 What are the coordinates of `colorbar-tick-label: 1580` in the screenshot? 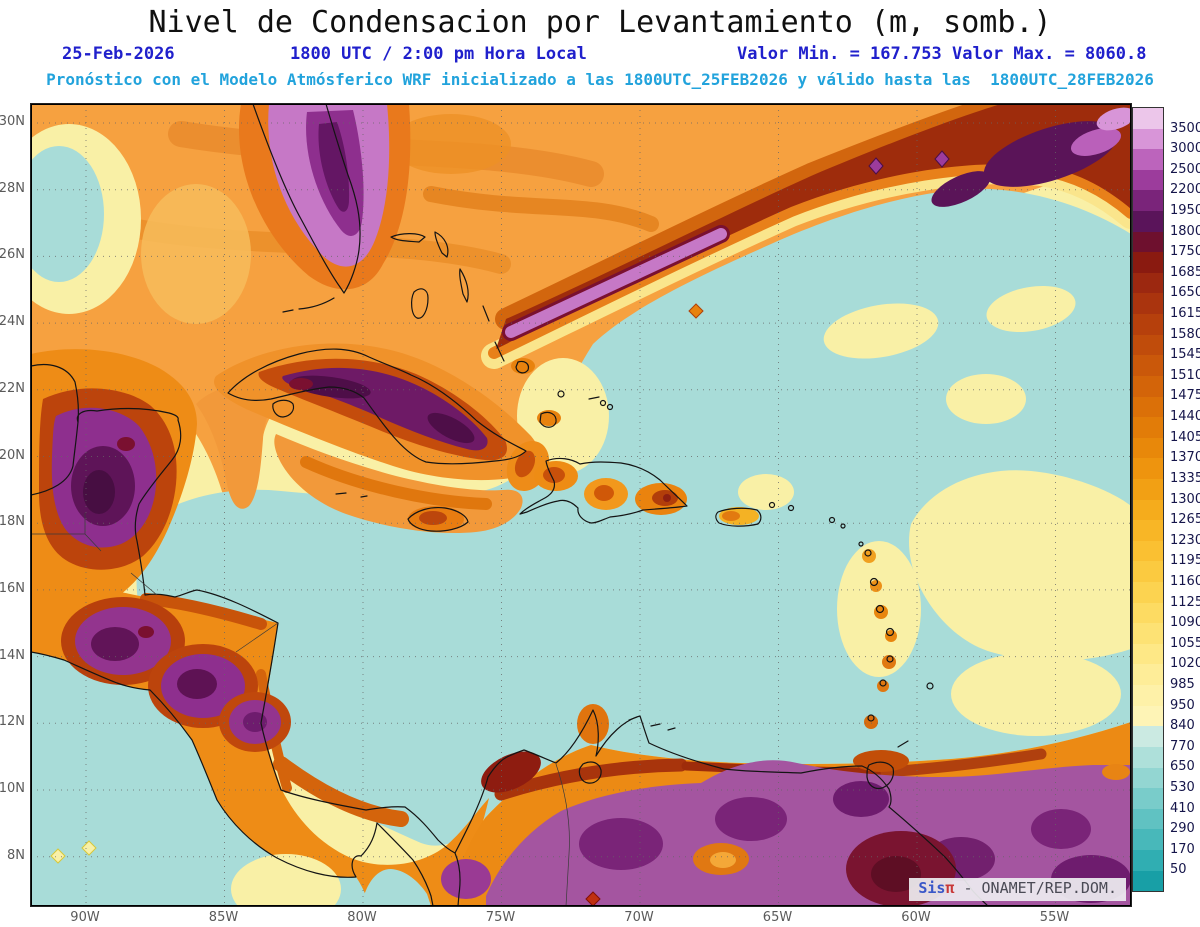 It's located at (1185, 334).